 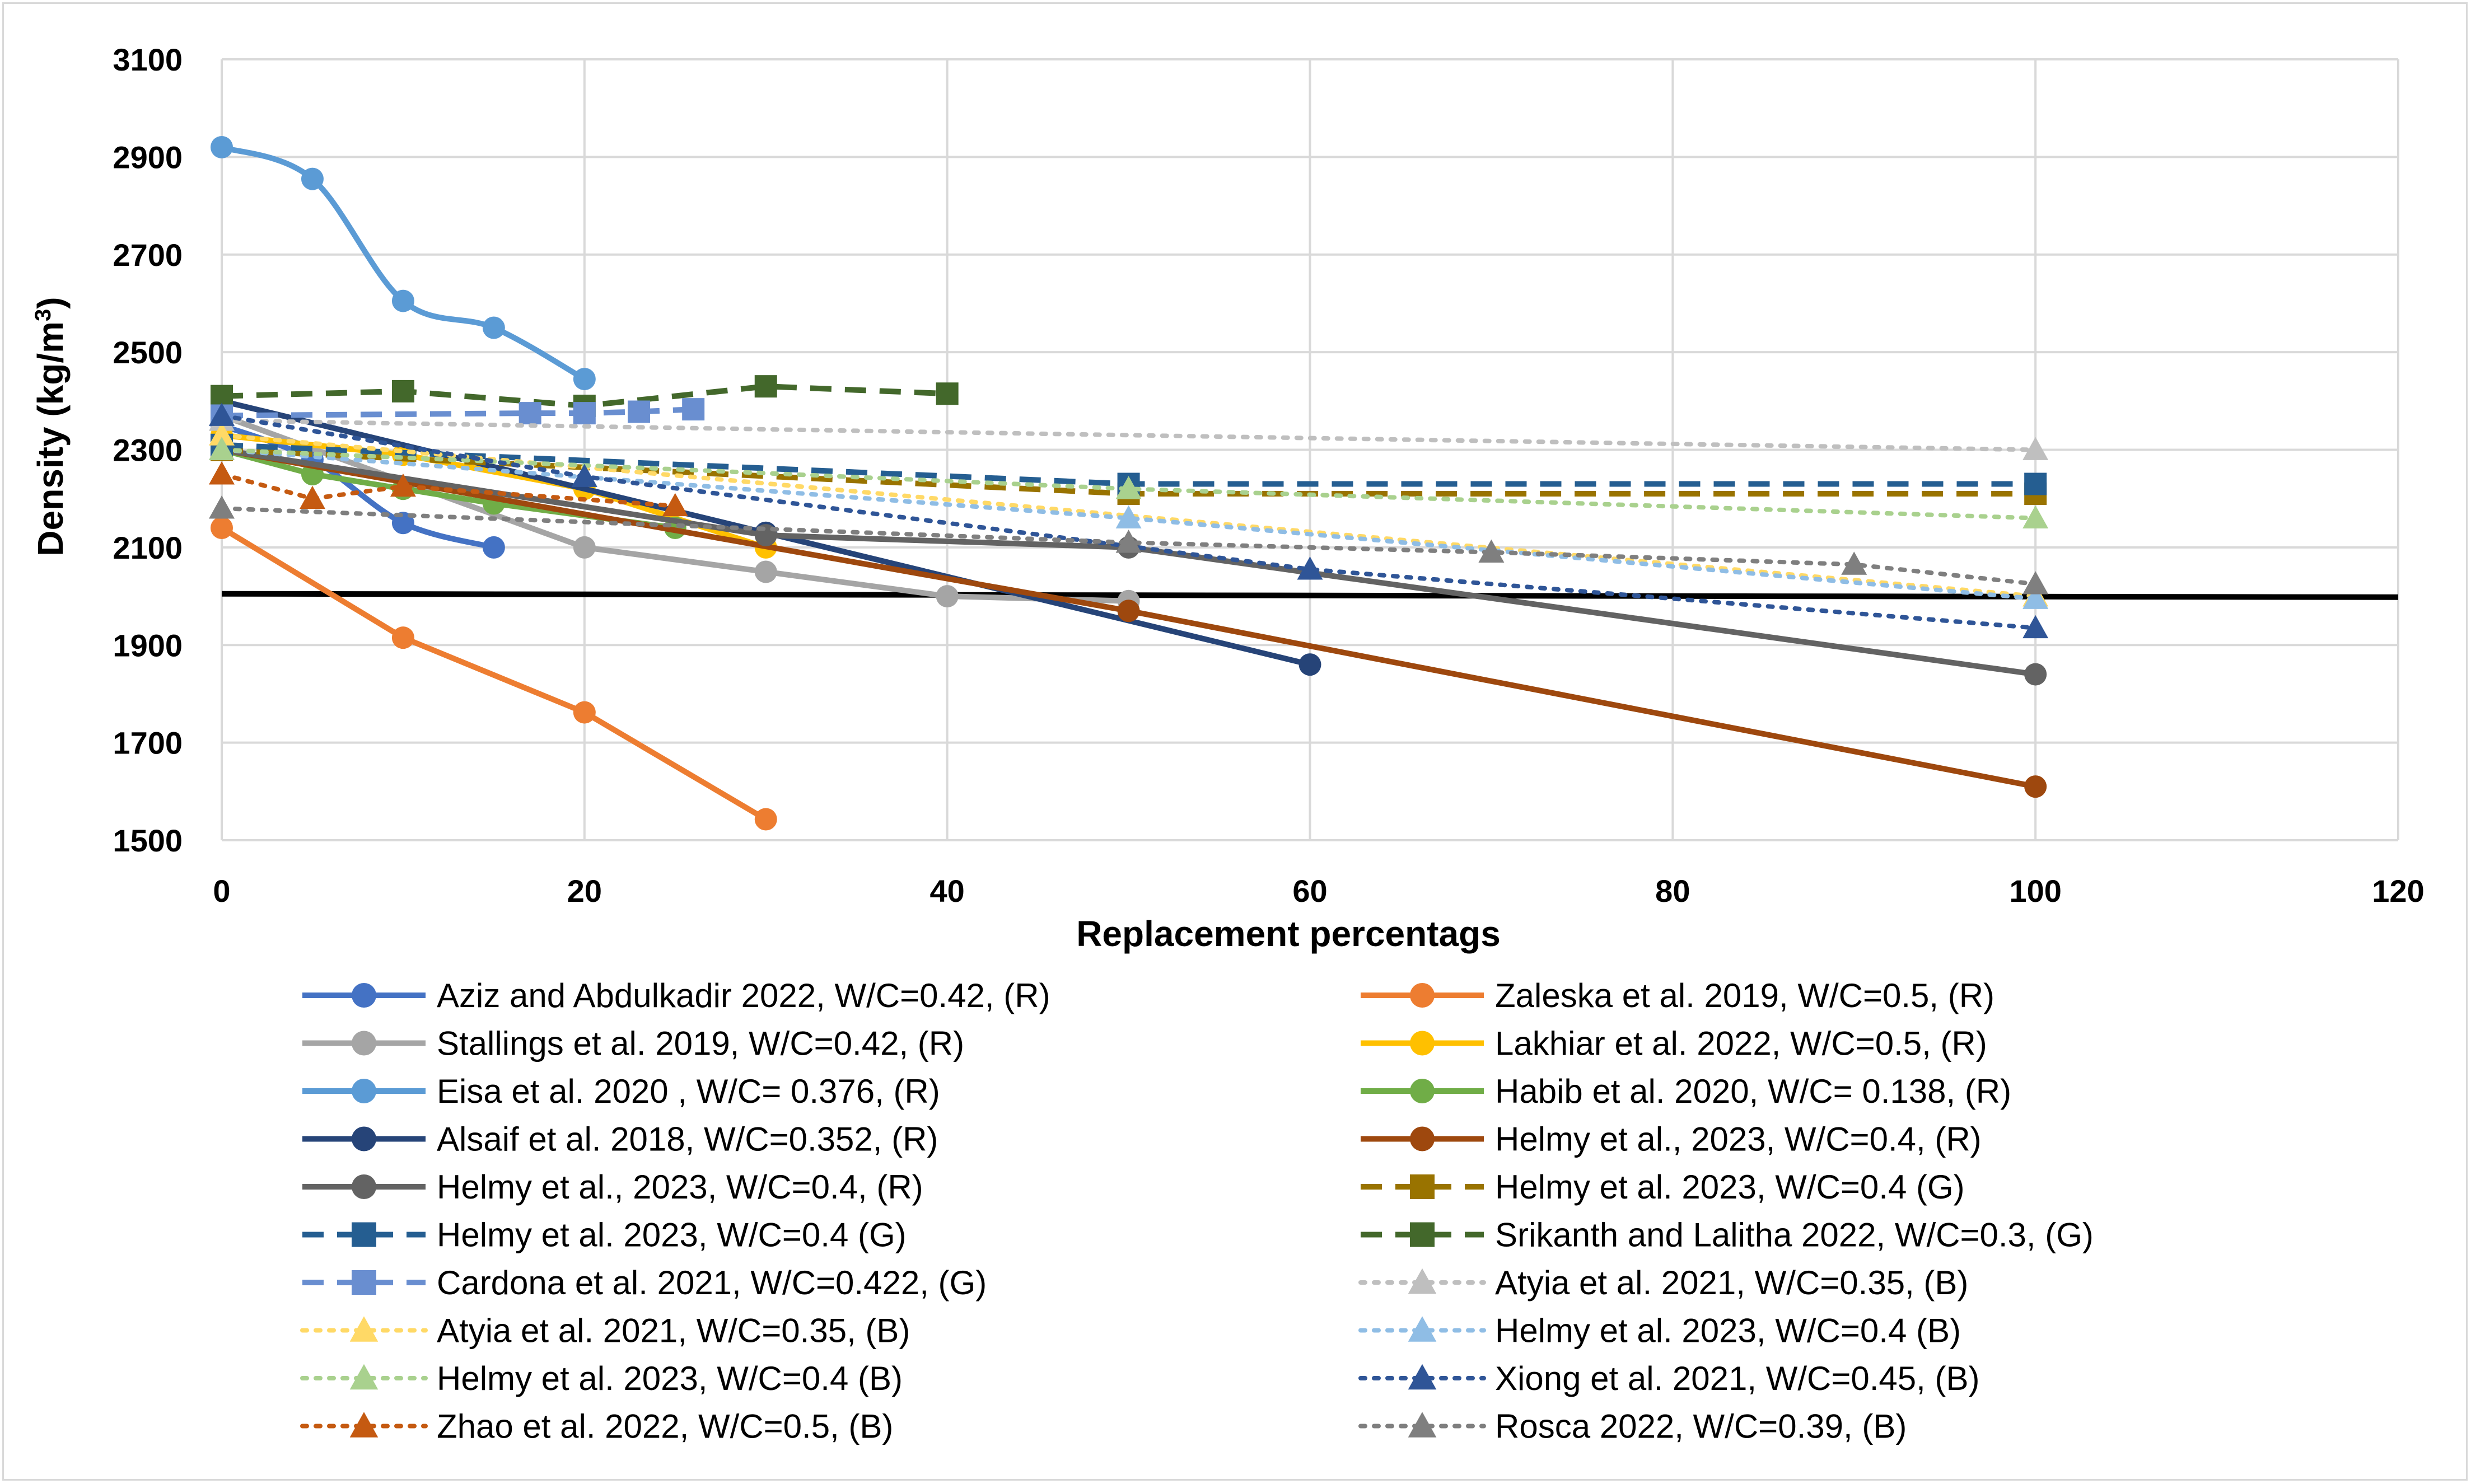 What do you see at coordinates (148, 840) in the screenshot?
I see `y-tick-label: 1500` at bounding box center [148, 840].